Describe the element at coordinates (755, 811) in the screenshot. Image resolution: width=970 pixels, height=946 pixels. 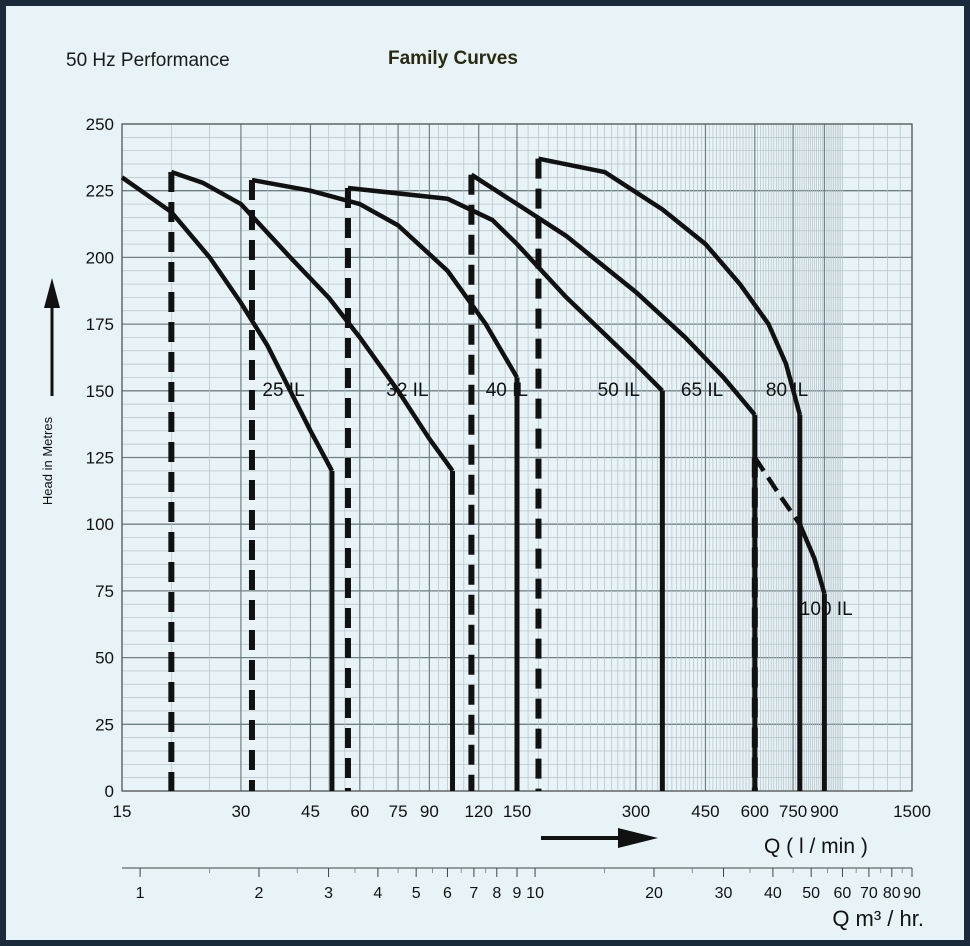
I see `x-tick-label: 600` at that location.